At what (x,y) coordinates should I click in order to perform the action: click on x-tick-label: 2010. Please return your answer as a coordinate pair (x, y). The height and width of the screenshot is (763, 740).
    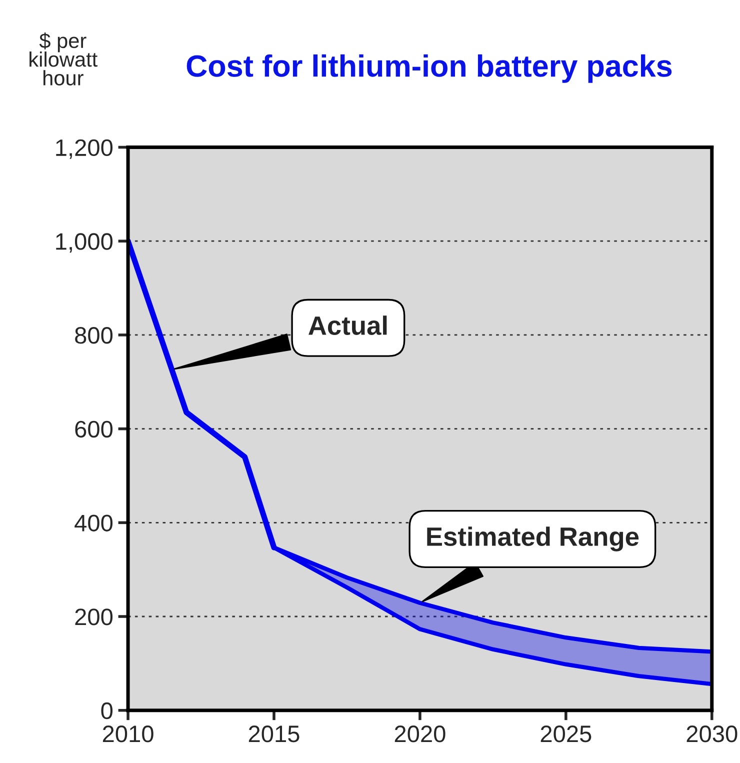
    Looking at the image, I should click on (128, 734).